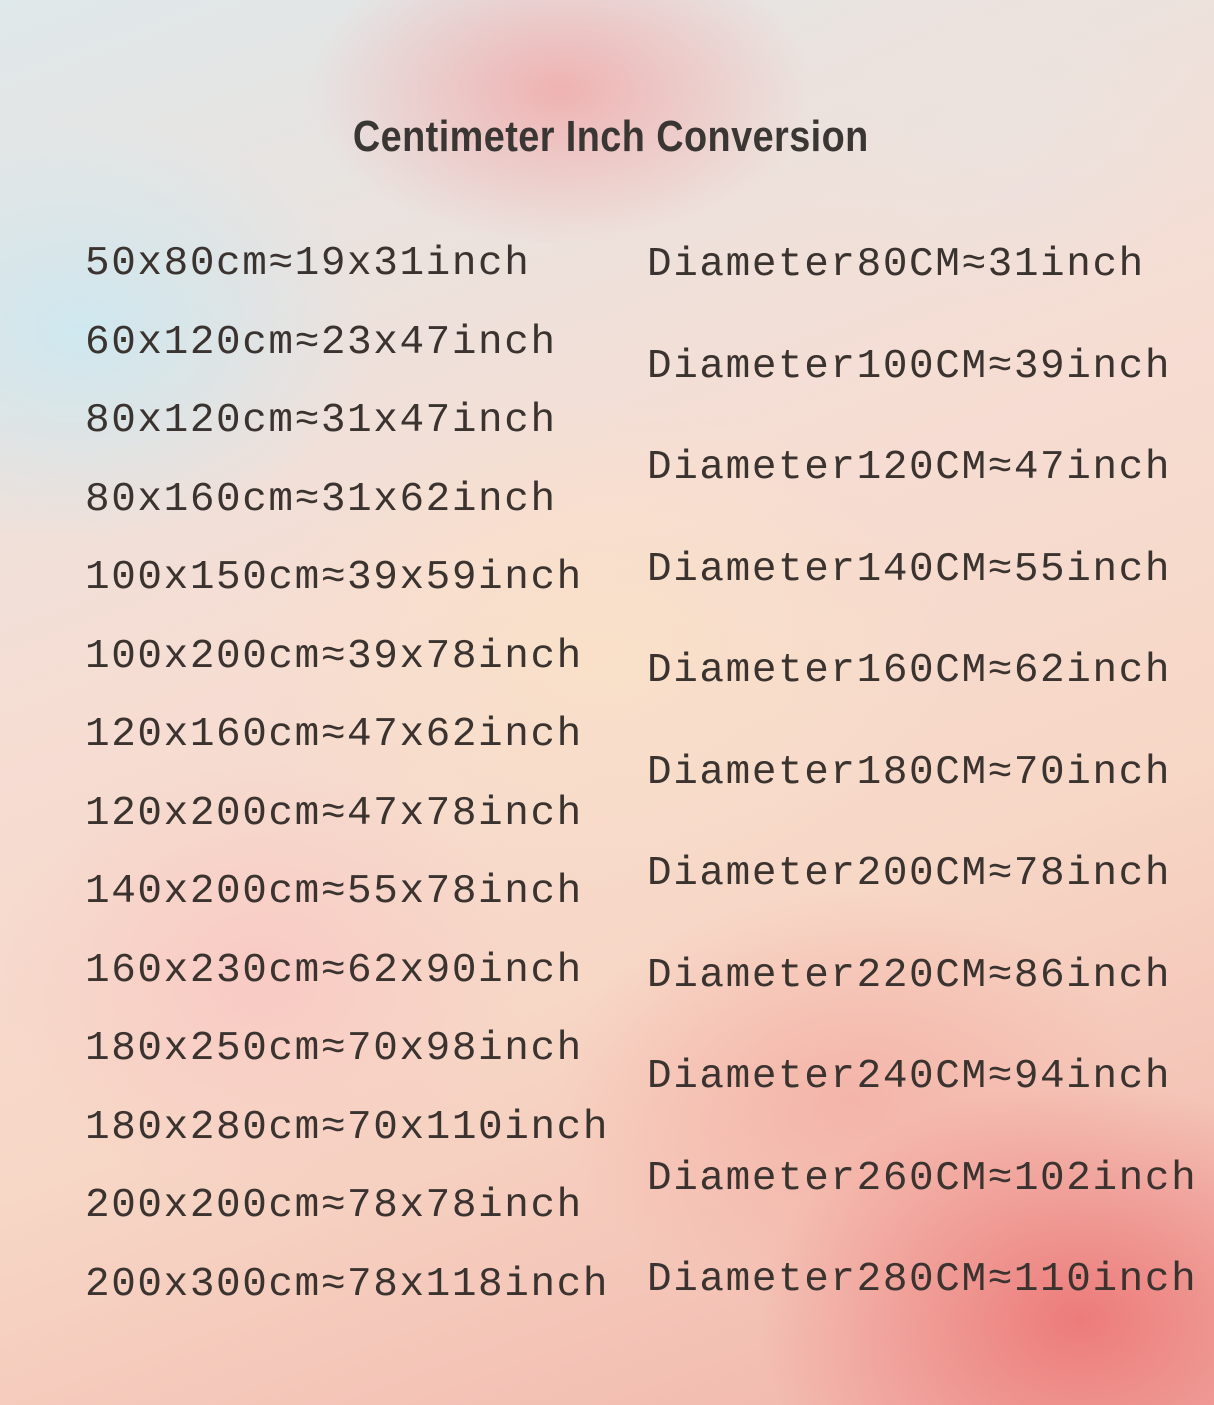 The width and height of the screenshot is (1214, 1405). Describe the element at coordinates (922, 1178) in the screenshot. I see `round-size-item: Diameter260CM≈102inch` at that location.